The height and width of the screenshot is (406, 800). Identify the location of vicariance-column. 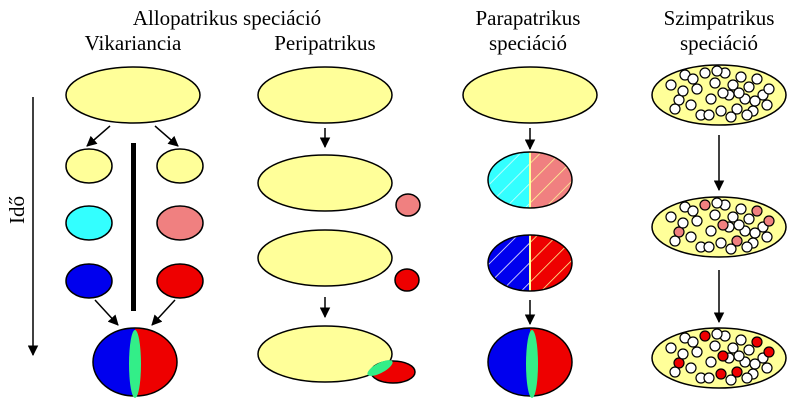
(134, 232).